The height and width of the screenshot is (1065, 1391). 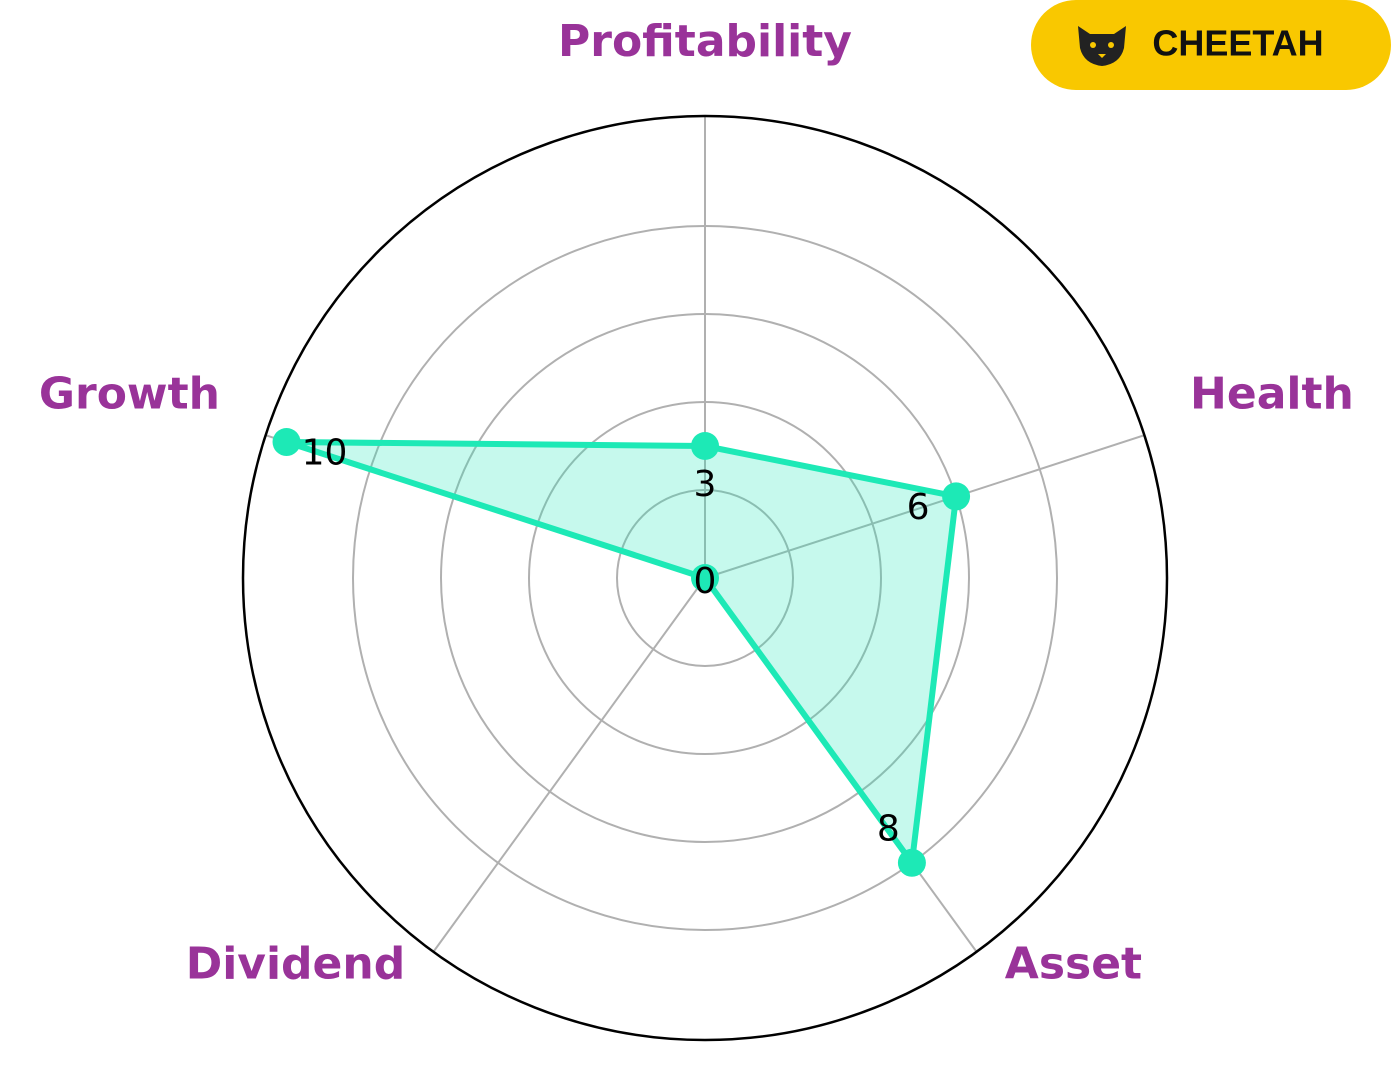 I want to click on axis-label: Asset, so click(x=1073, y=964).